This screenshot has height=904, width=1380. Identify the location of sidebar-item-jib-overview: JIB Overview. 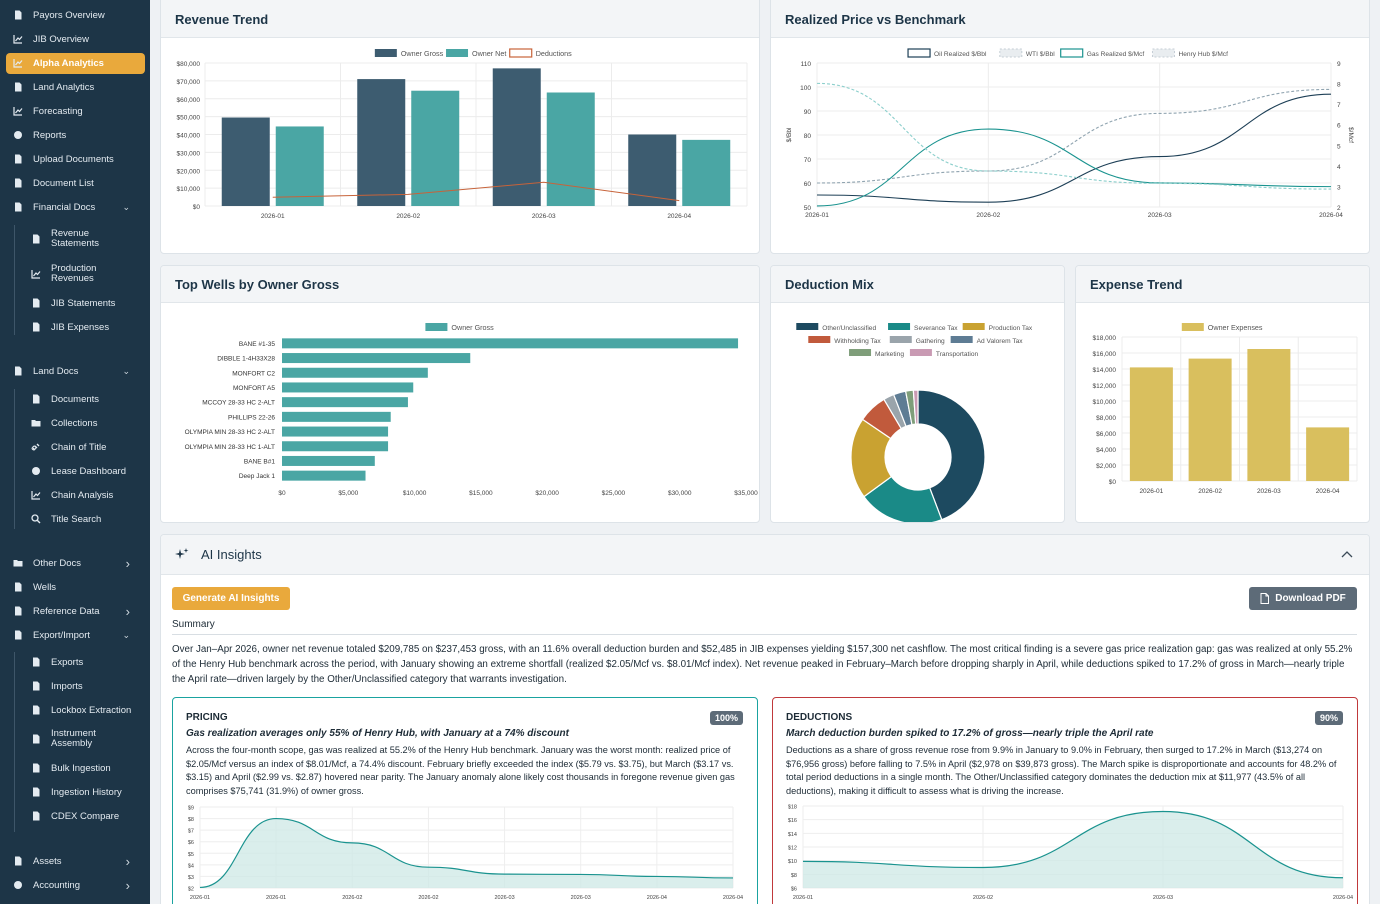
(75, 39).